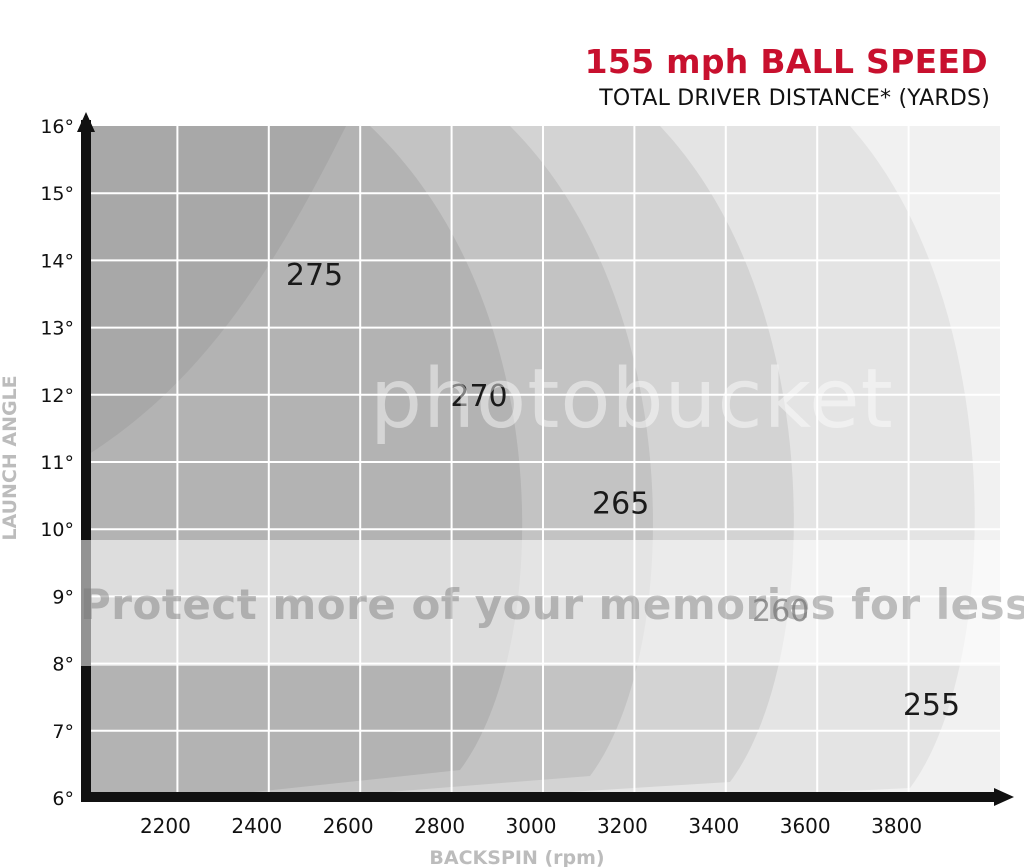  Describe the element at coordinates (478, 396) in the screenshot. I see `contour-label: 270` at that location.